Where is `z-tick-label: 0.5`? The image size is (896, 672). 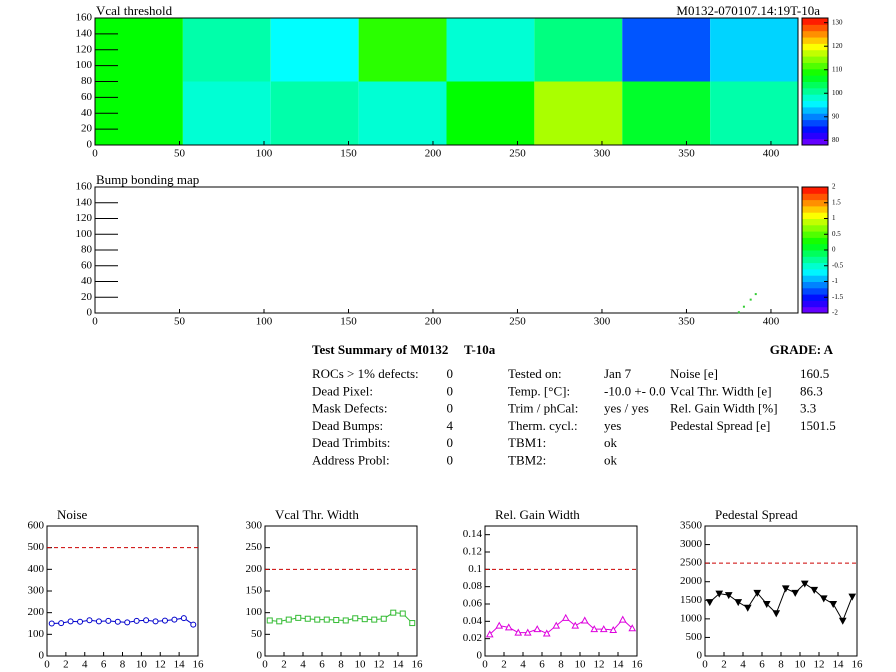
z-tick-label: 0.5 is located at coordinates (836, 234).